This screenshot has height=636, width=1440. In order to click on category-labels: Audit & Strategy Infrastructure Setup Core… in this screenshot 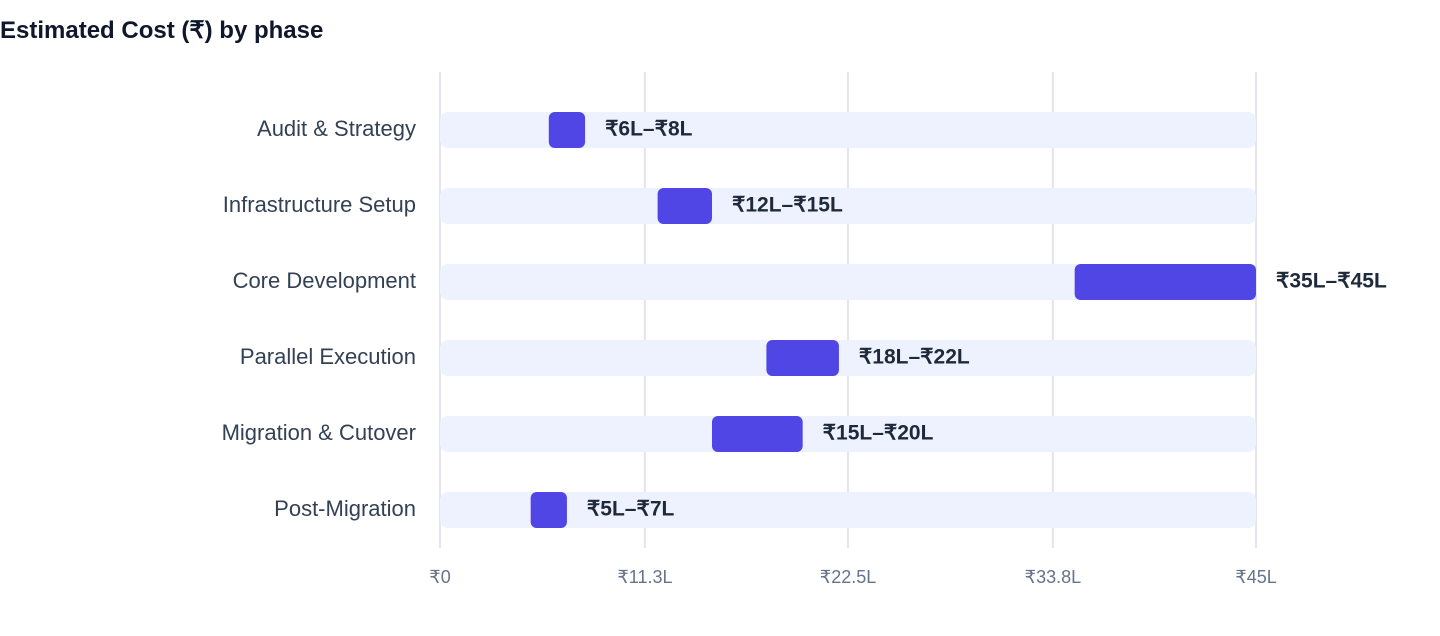, I will do `click(319, 318)`.